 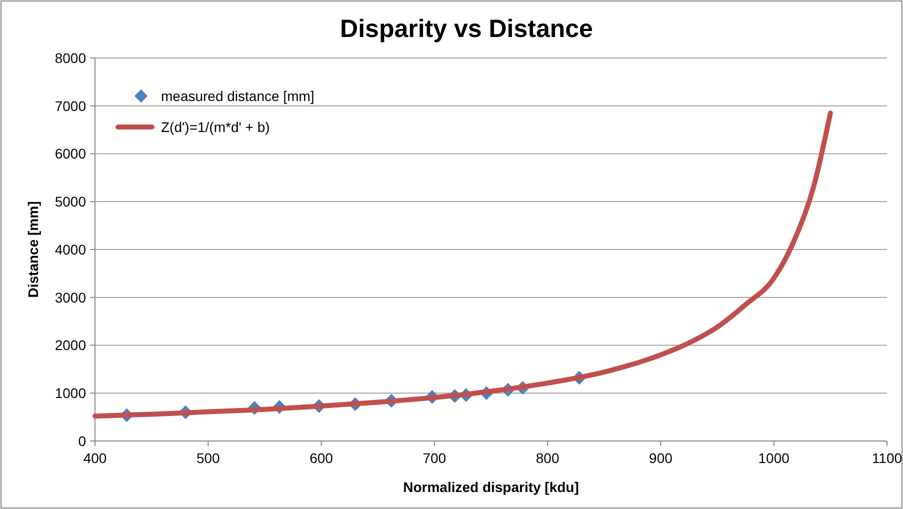 What do you see at coordinates (548, 458) in the screenshot?
I see `x-tick-label: 800` at bounding box center [548, 458].